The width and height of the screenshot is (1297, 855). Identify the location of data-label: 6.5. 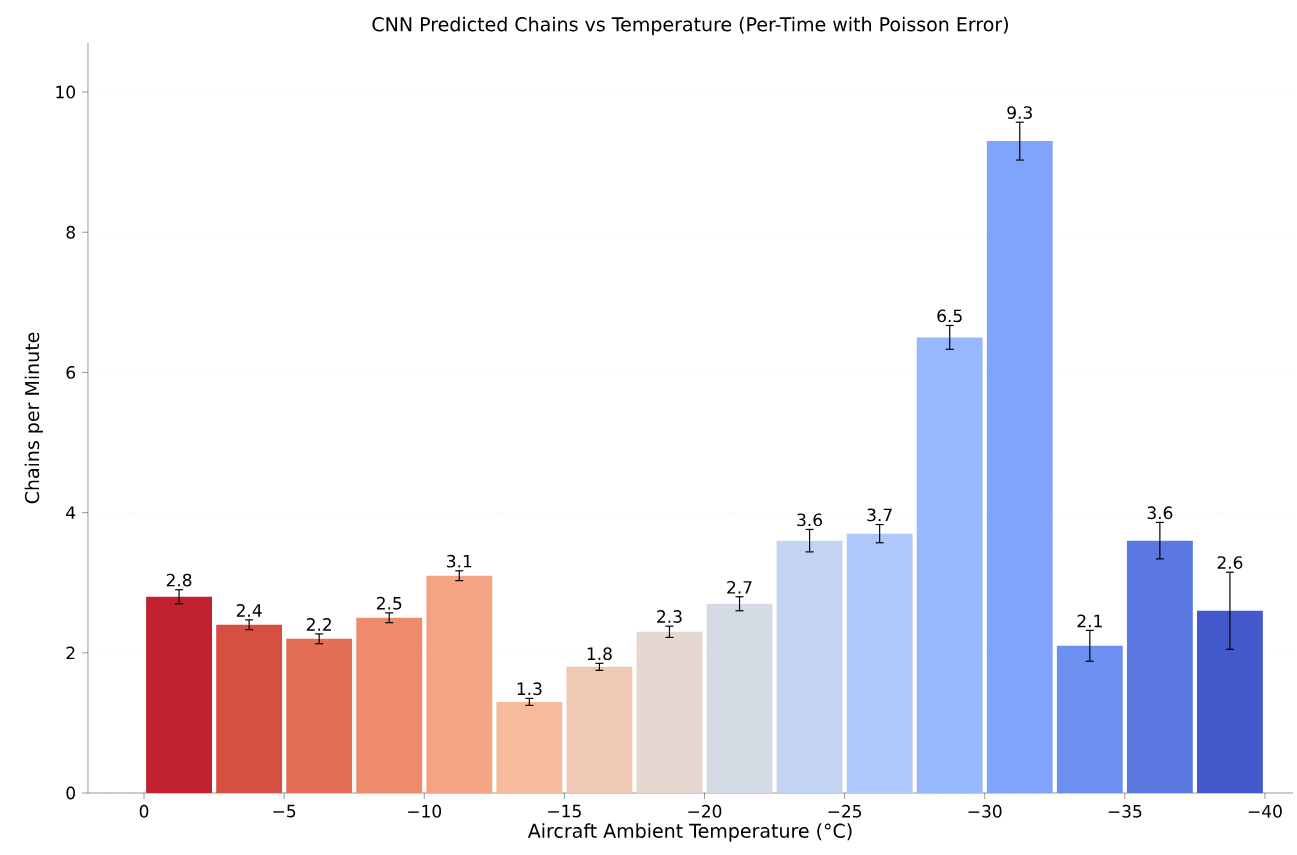
(949, 316).